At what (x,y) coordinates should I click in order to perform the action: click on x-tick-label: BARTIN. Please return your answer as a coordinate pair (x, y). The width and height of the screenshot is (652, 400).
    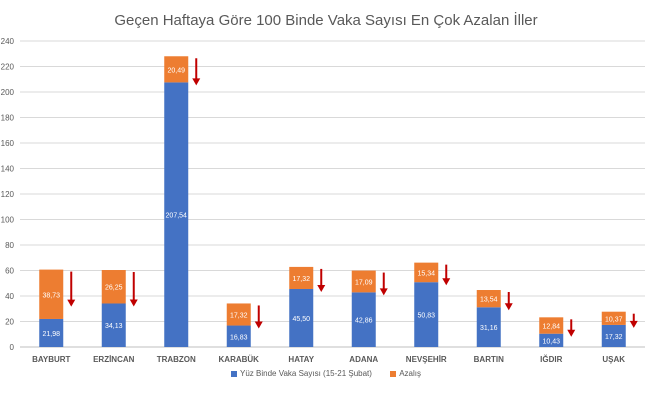
    Looking at the image, I should click on (489, 359).